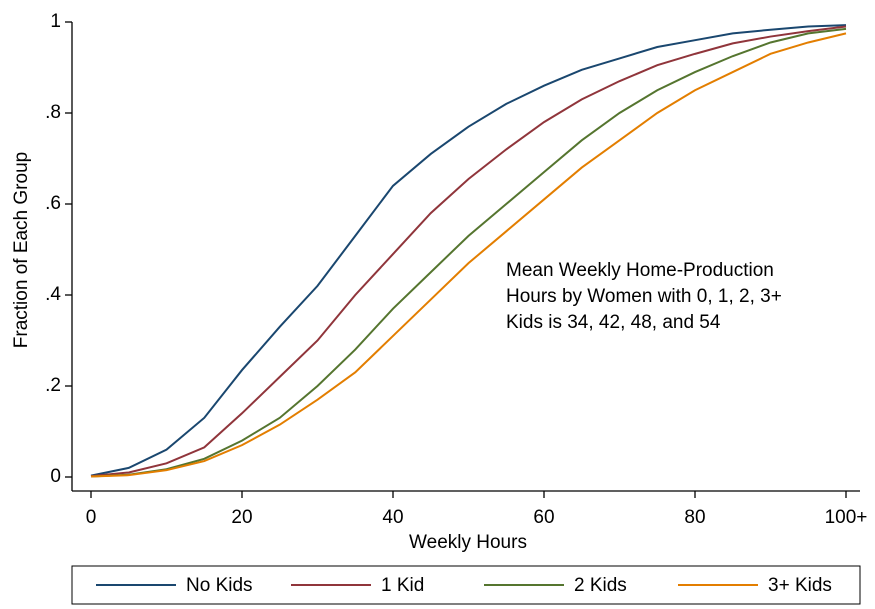  I want to click on y-tick-label: 0, so click(55, 476).